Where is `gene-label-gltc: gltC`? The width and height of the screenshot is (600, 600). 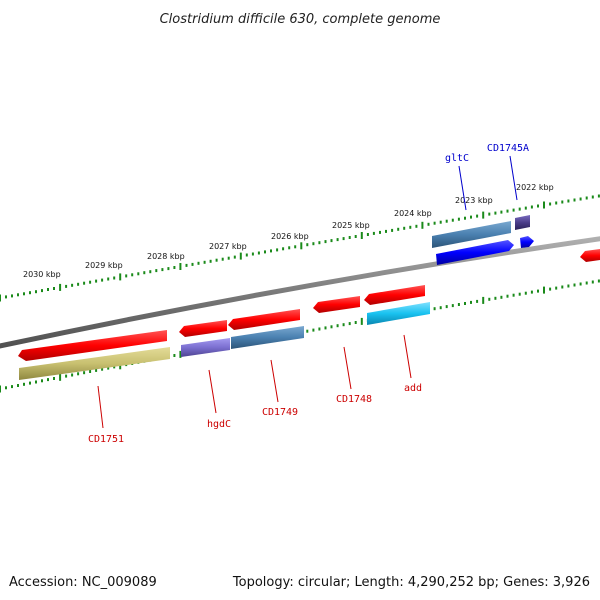 gene-label-gltc: gltC is located at coordinates (457, 158).